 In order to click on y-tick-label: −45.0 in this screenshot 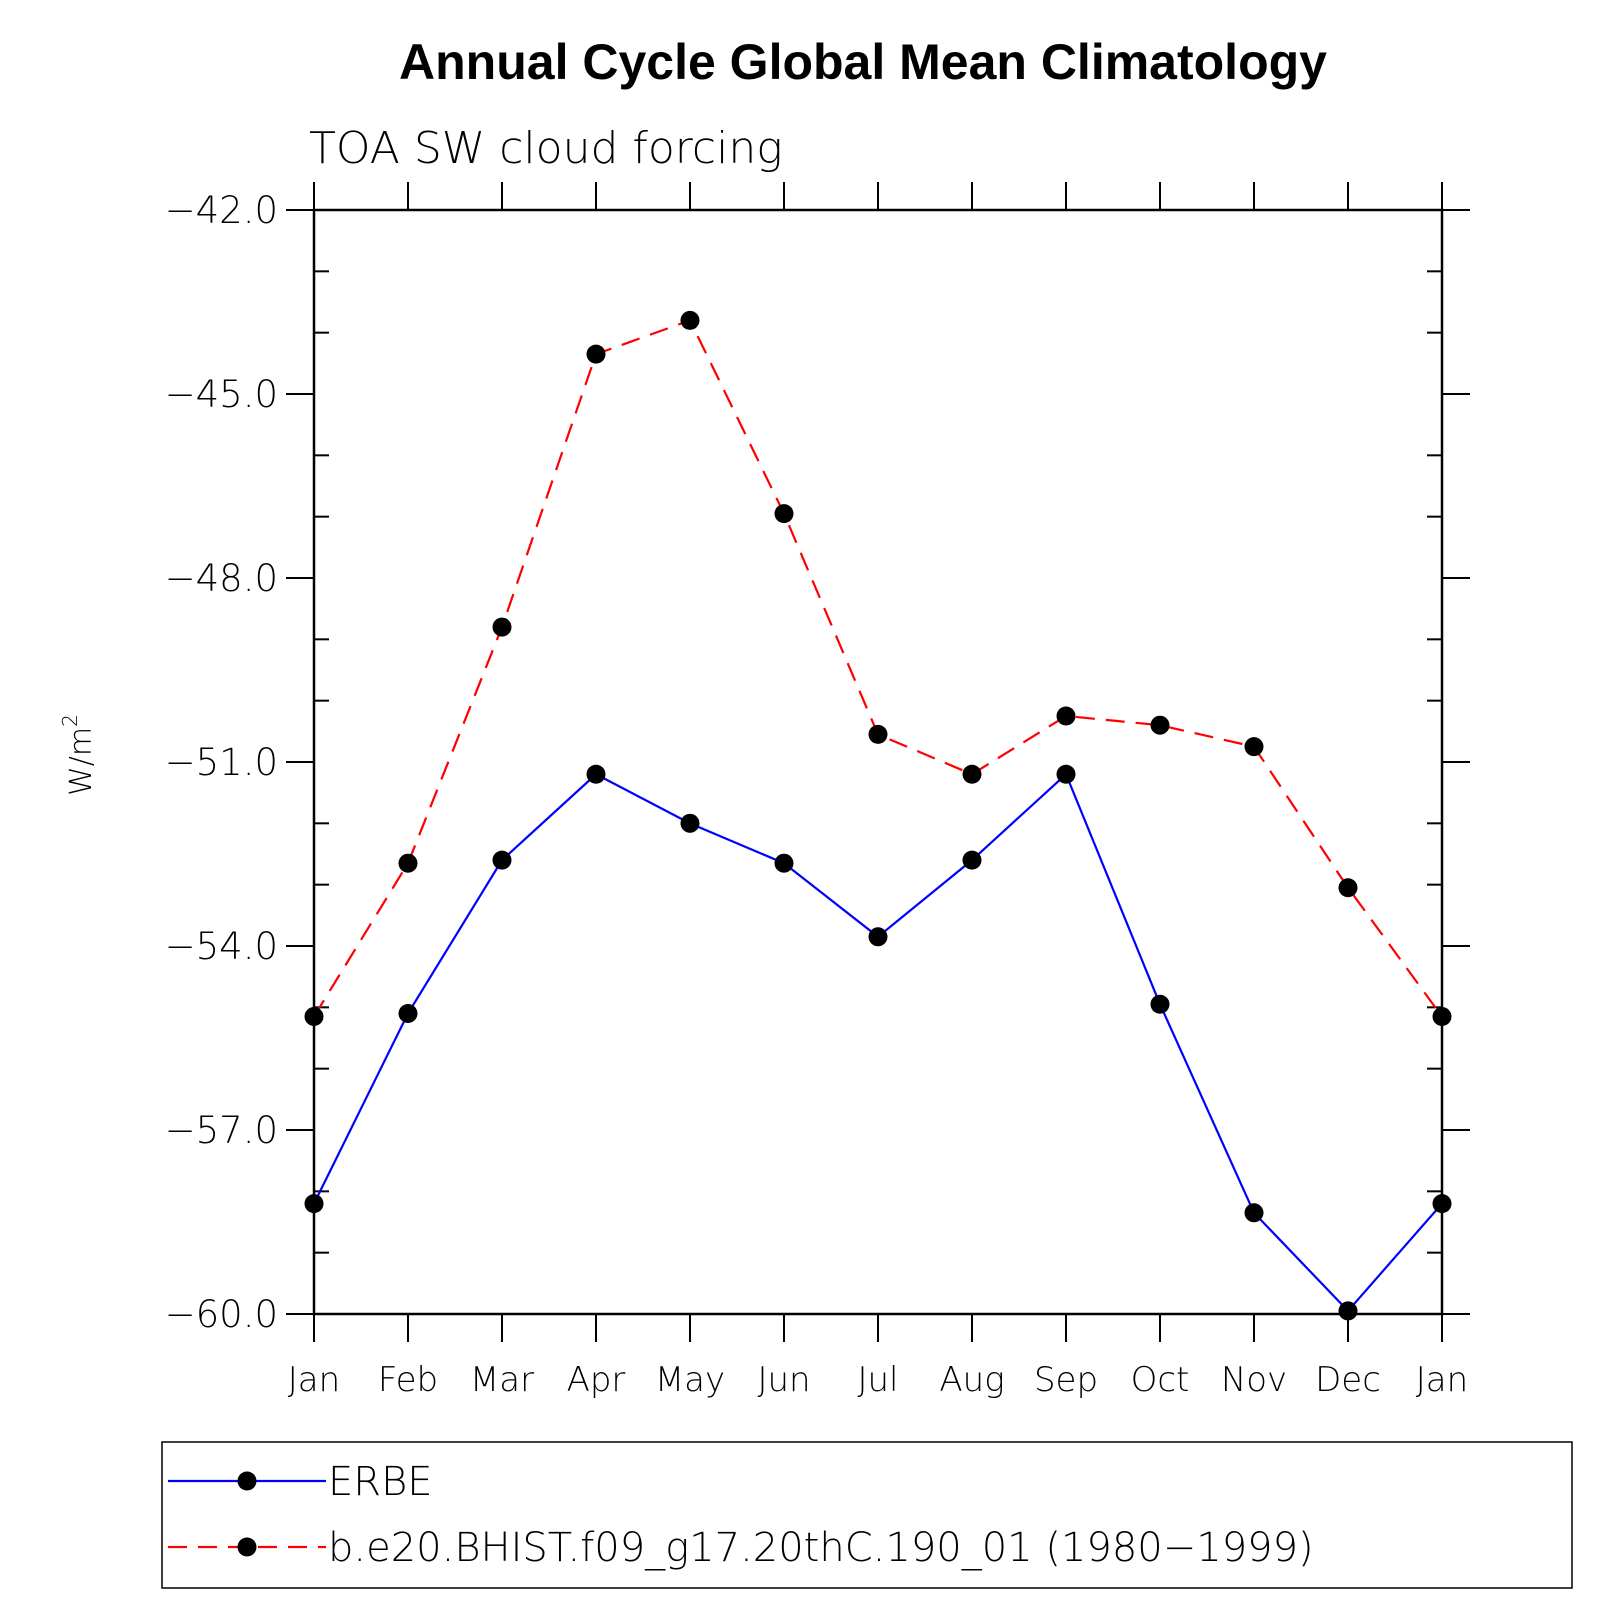, I will do `click(221, 394)`.